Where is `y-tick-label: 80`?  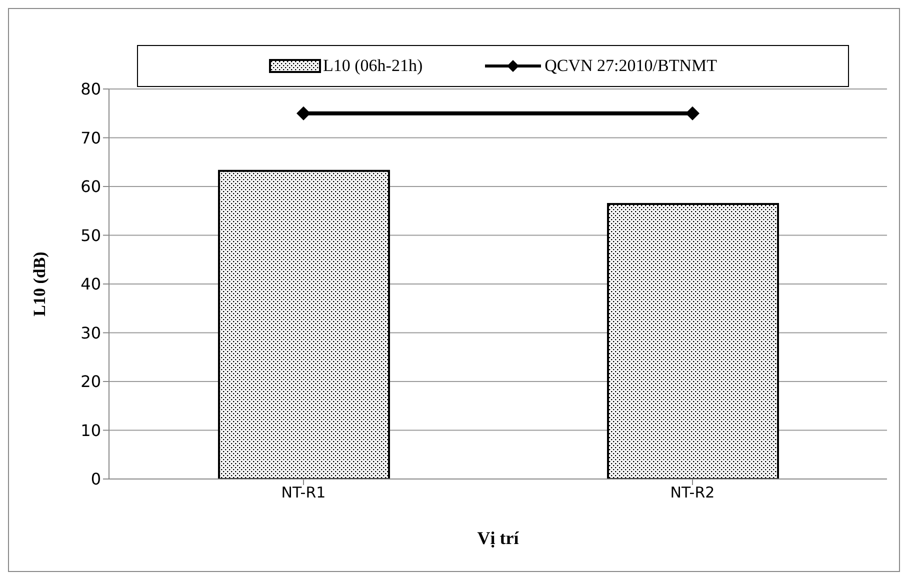 y-tick-label: 80 is located at coordinates (90, 89).